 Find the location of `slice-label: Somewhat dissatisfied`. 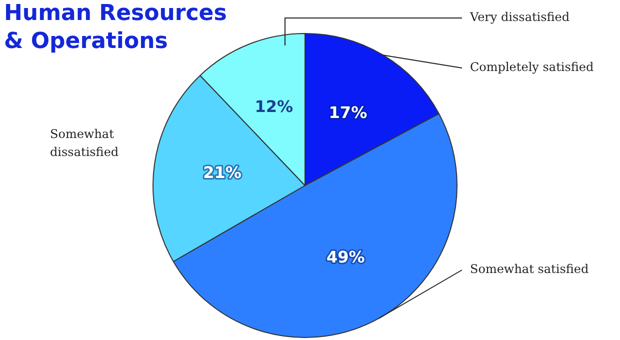

slice-label: Somewhat dissatisfied is located at coordinates (84, 143).